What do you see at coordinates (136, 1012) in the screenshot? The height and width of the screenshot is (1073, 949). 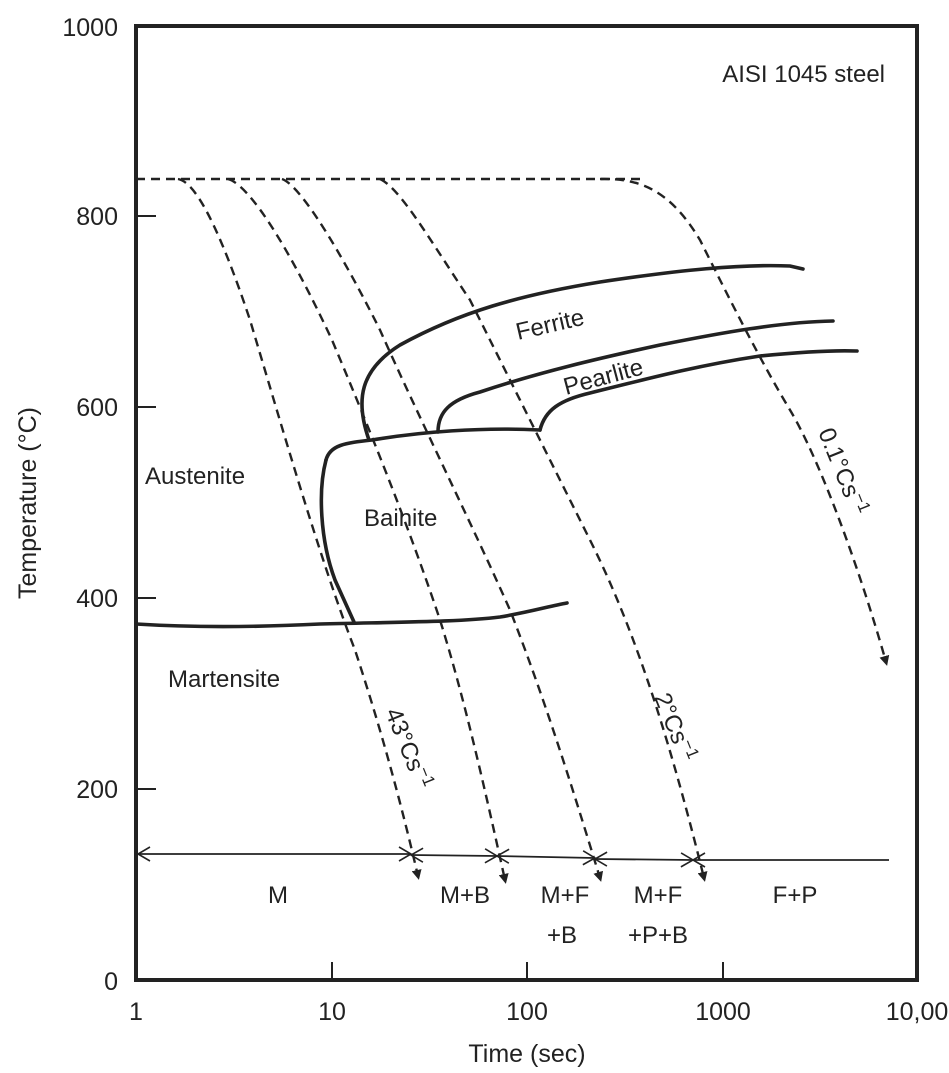 I see `x-tick-label: 1` at bounding box center [136, 1012].